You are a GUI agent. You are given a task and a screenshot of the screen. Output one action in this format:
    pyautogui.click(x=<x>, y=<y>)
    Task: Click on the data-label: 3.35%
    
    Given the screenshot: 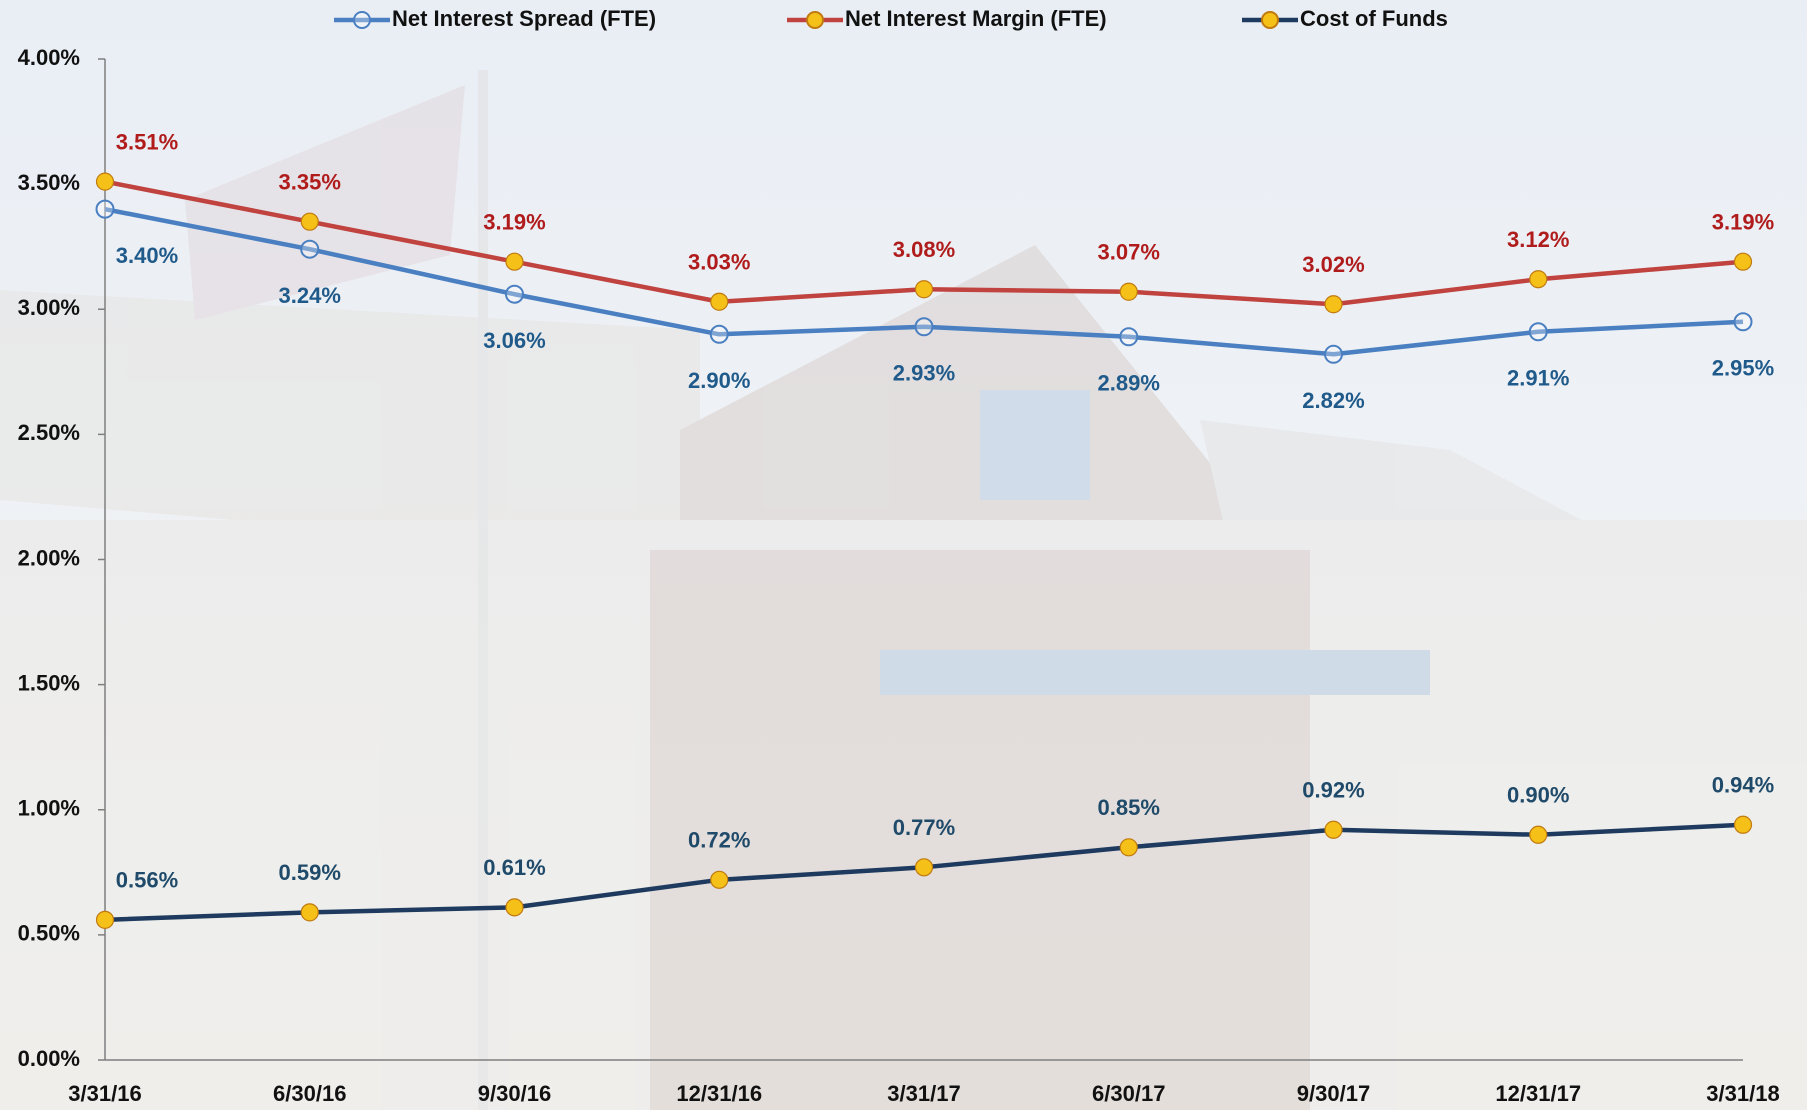 What is the action you would take?
    pyautogui.click(x=310, y=181)
    